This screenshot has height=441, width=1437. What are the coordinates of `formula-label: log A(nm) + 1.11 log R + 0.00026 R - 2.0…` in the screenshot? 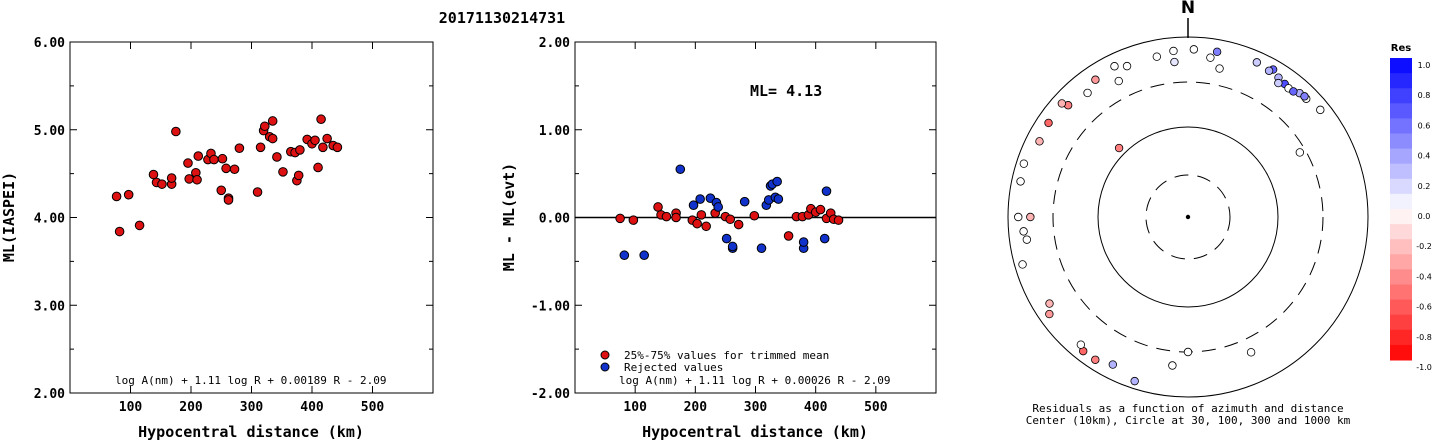 It's located at (755, 380).